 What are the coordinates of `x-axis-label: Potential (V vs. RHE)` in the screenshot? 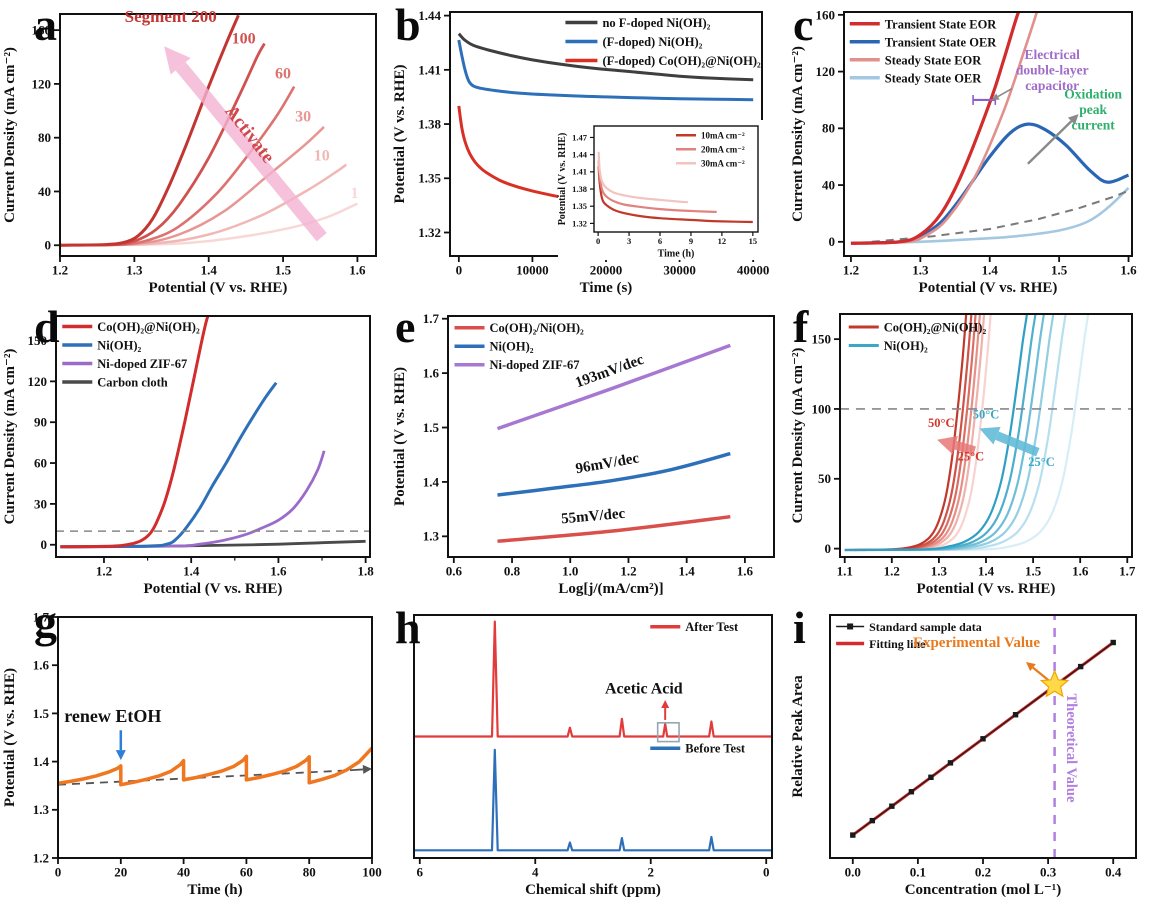 It's located at (988, 288).